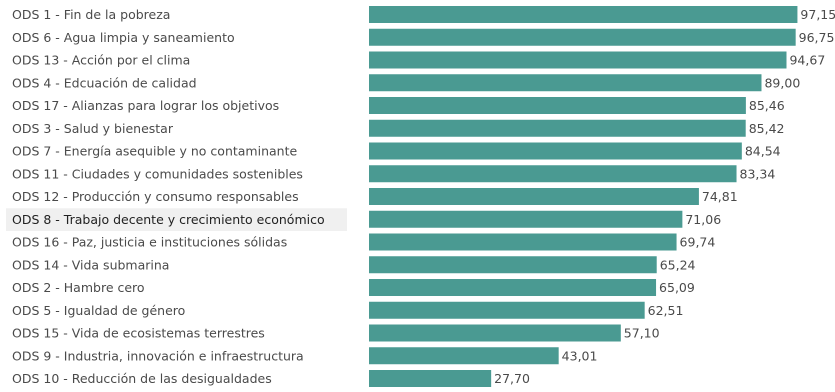 Image resolution: width=835 pixels, height=392 pixels. Describe the element at coordinates (666, 310) in the screenshot. I see `value-label: 62,51` at that location.